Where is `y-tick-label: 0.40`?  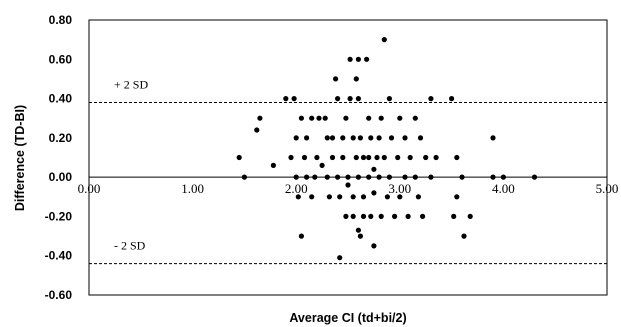
y-tick-label: 0.40 is located at coordinates (61, 99).